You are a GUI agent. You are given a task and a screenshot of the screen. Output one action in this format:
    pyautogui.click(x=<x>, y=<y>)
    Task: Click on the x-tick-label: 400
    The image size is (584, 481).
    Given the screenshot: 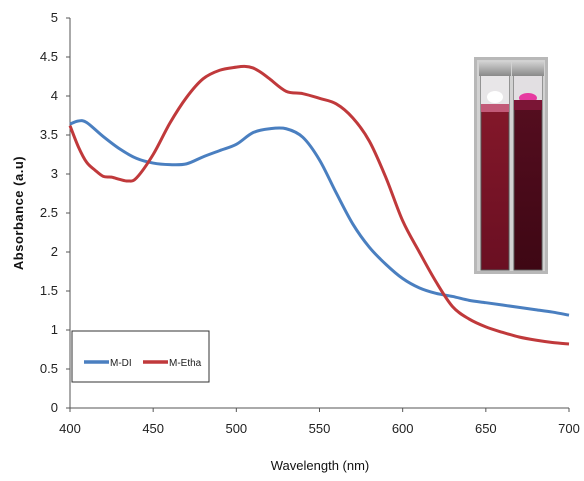 What is the action you would take?
    pyautogui.click(x=70, y=428)
    